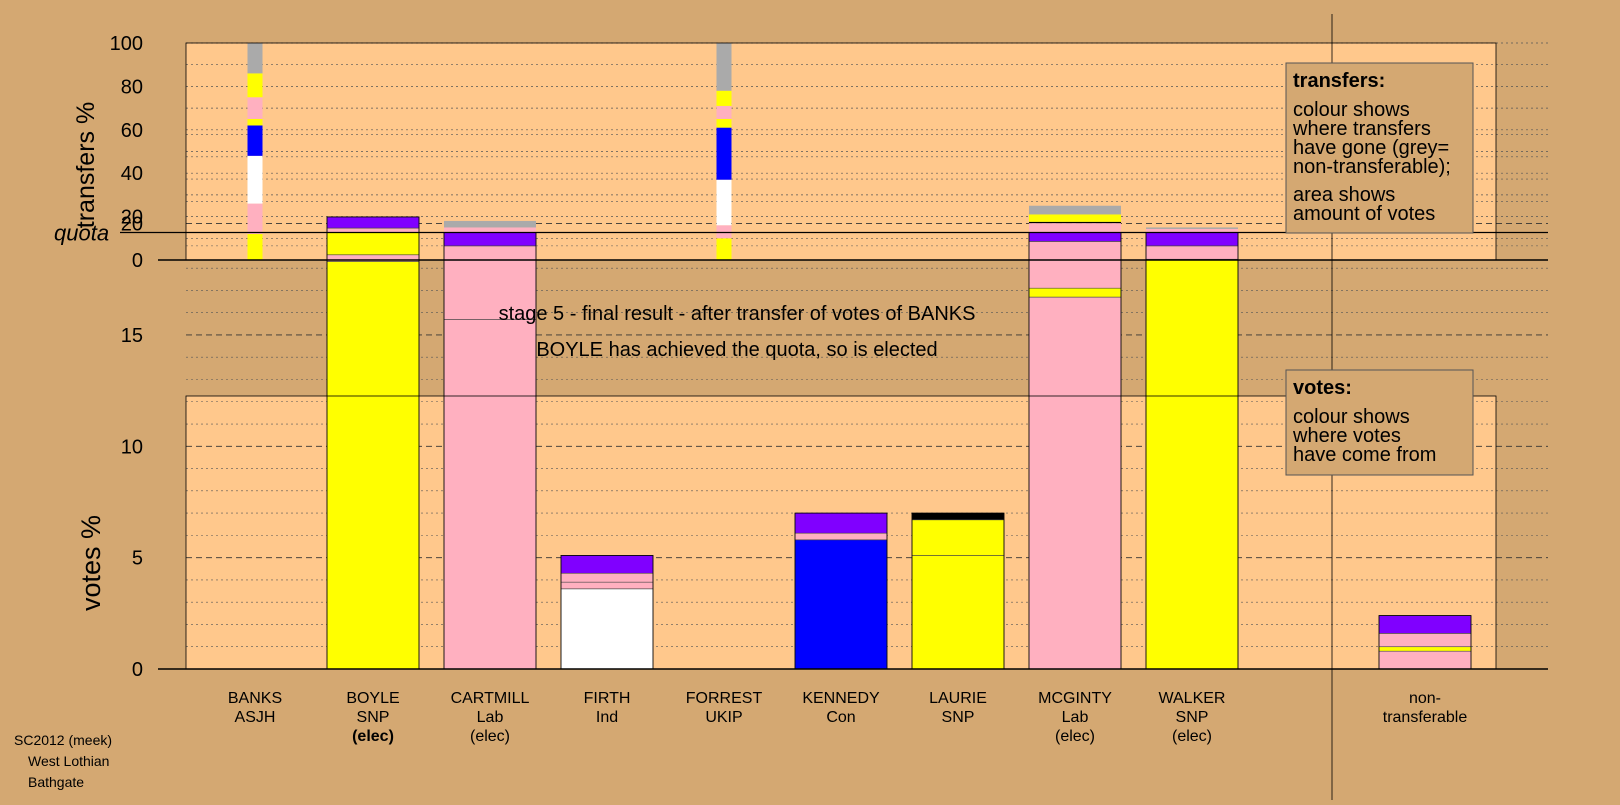 The image size is (1620, 805). I want to click on votes-bar-segment-walker-asjh, so click(1192, 239).